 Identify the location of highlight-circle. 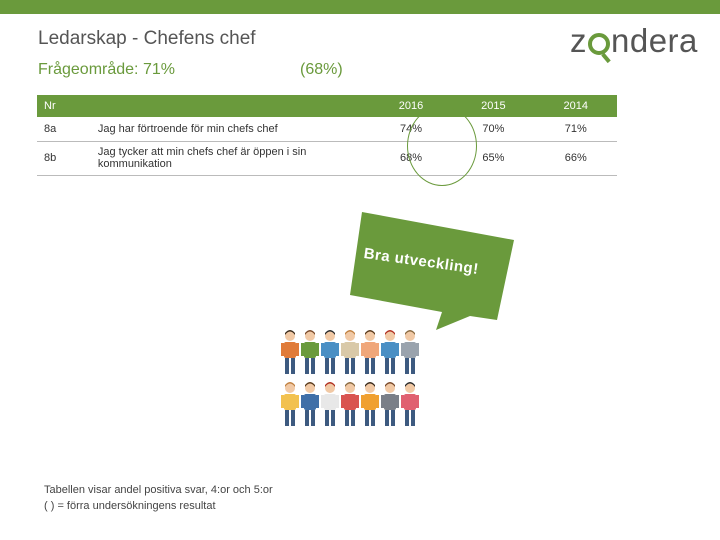
(442, 146).